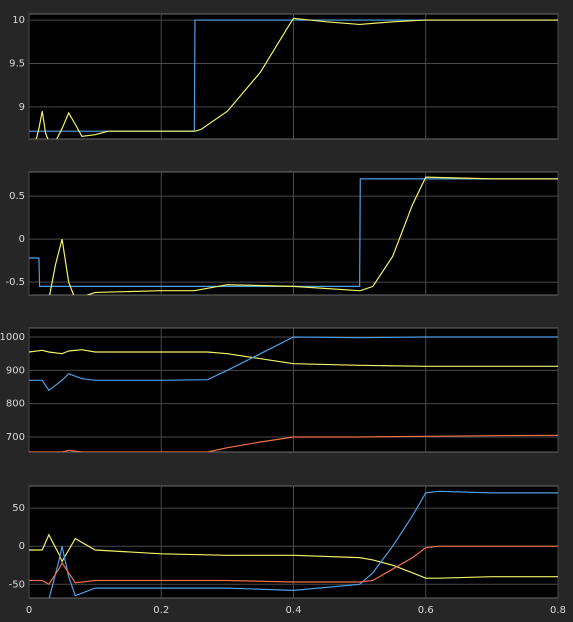  What do you see at coordinates (22, 107) in the screenshot?
I see `y-tick-label: 9` at bounding box center [22, 107].